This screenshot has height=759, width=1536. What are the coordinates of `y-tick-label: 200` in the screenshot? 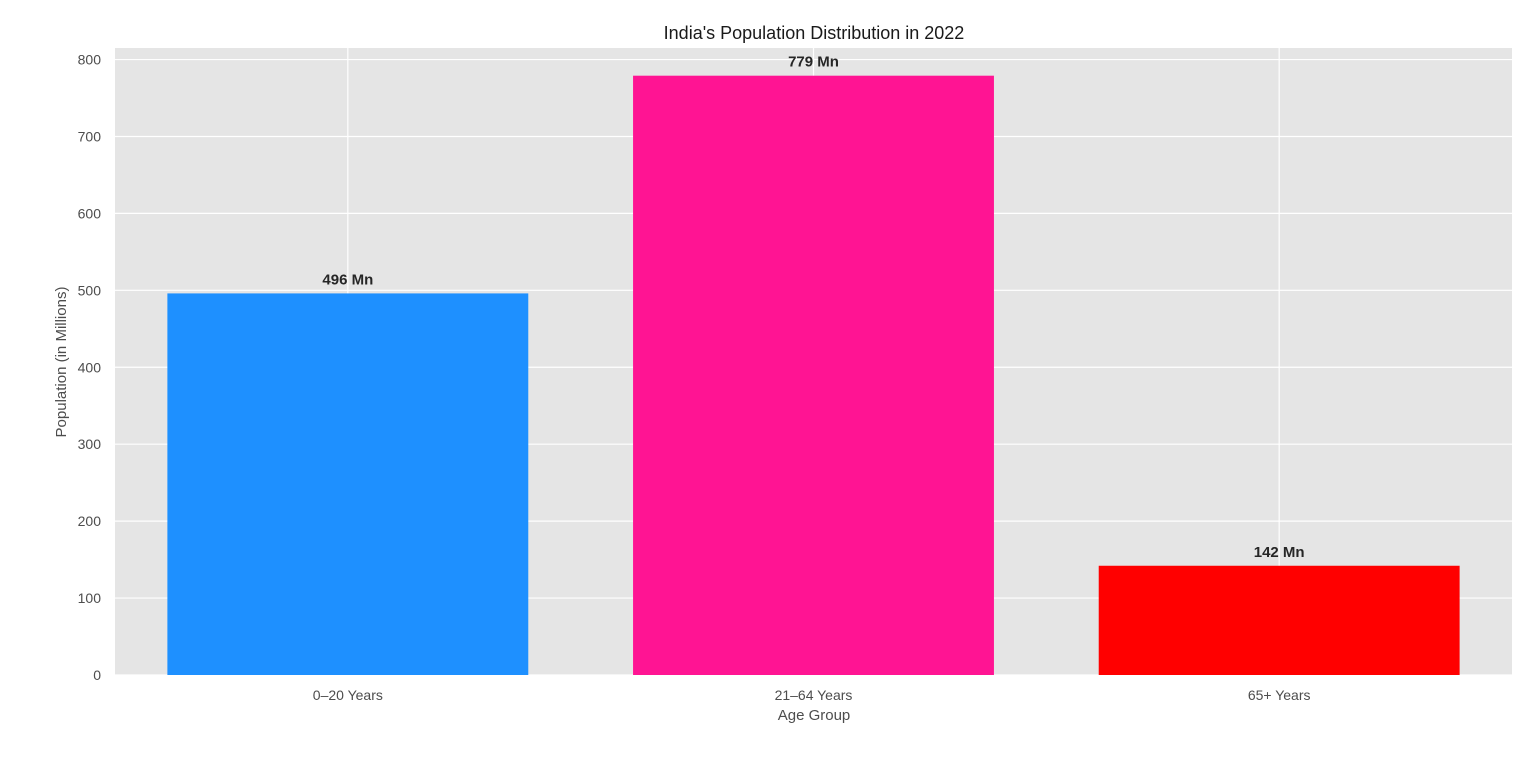 It's located at (90, 521).